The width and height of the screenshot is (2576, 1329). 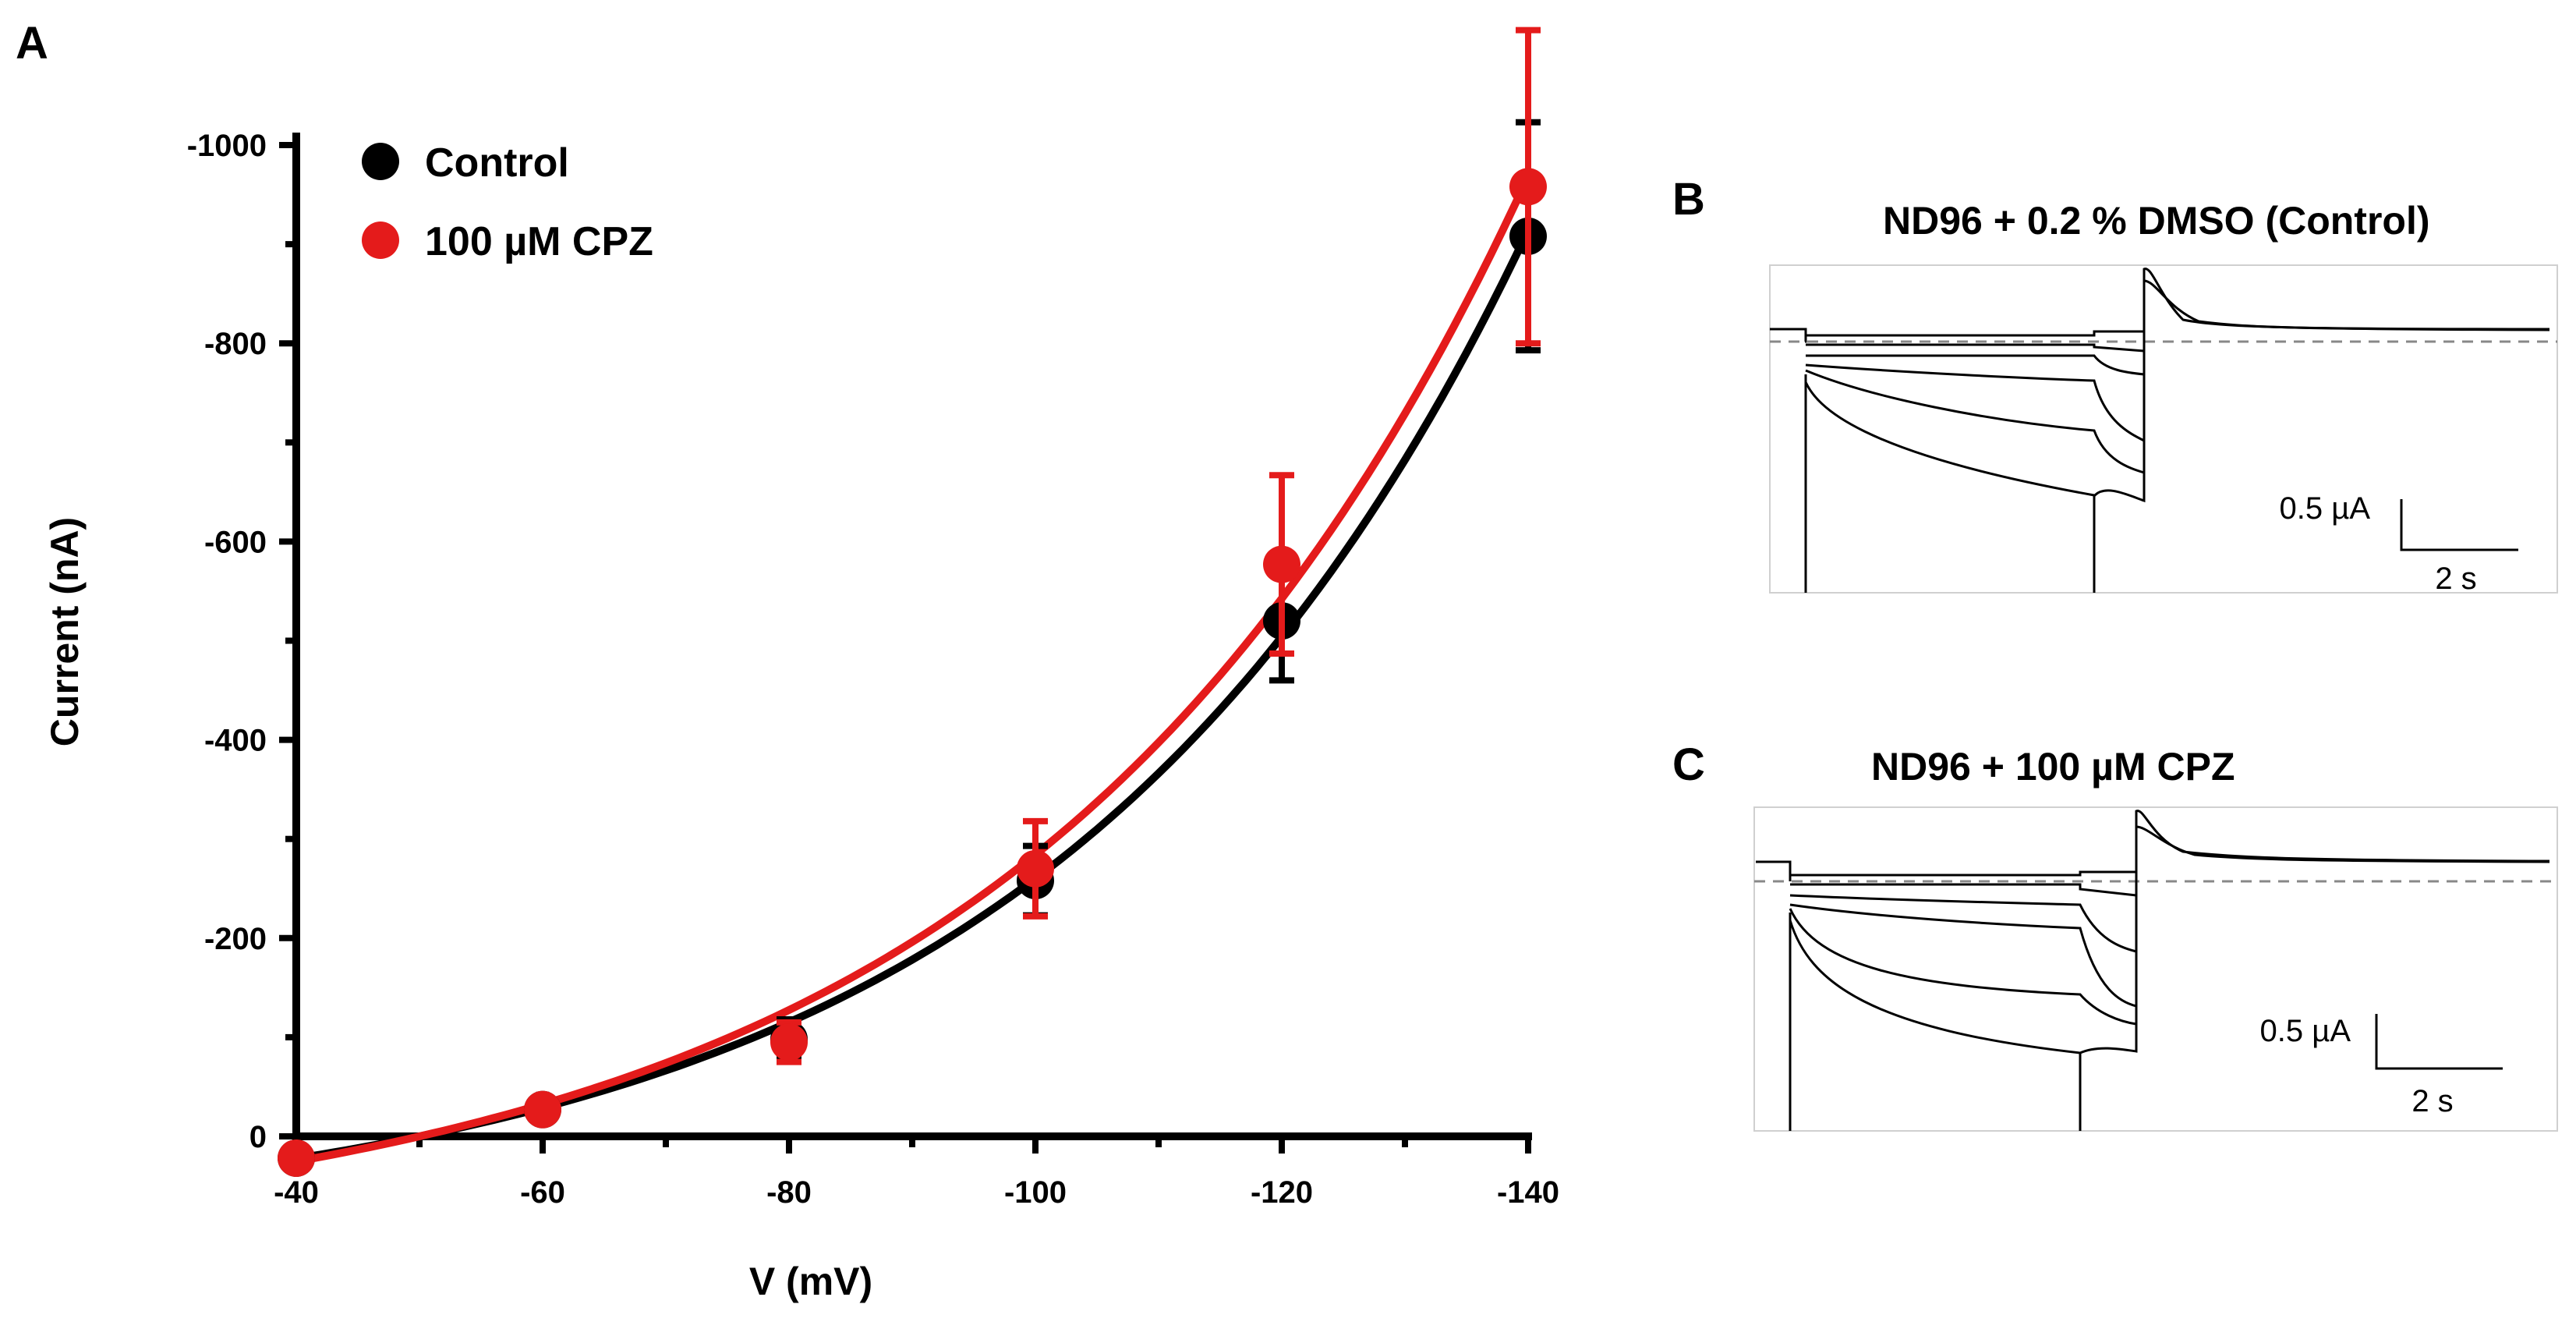 What do you see at coordinates (2439, 1042) in the screenshot?
I see `scale-bar-cpz` at bounding box center [2439, 1042].